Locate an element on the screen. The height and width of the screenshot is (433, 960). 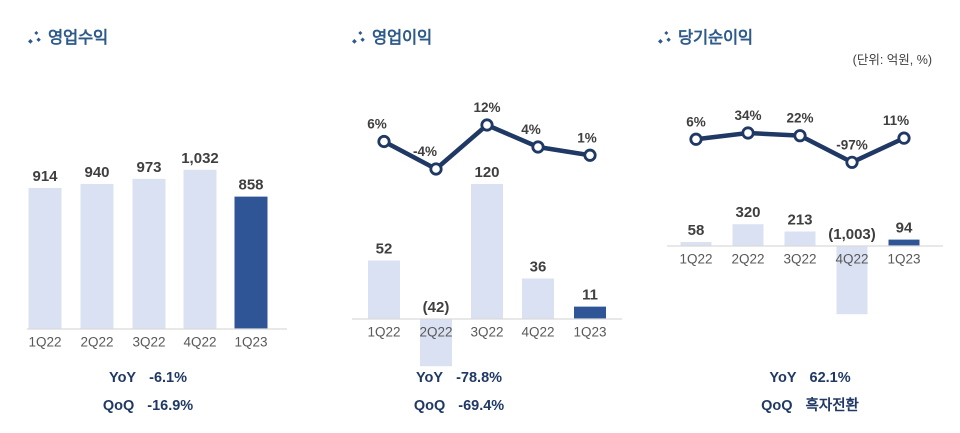
bar-value-label: 36 is located at coordinates (538, 267).